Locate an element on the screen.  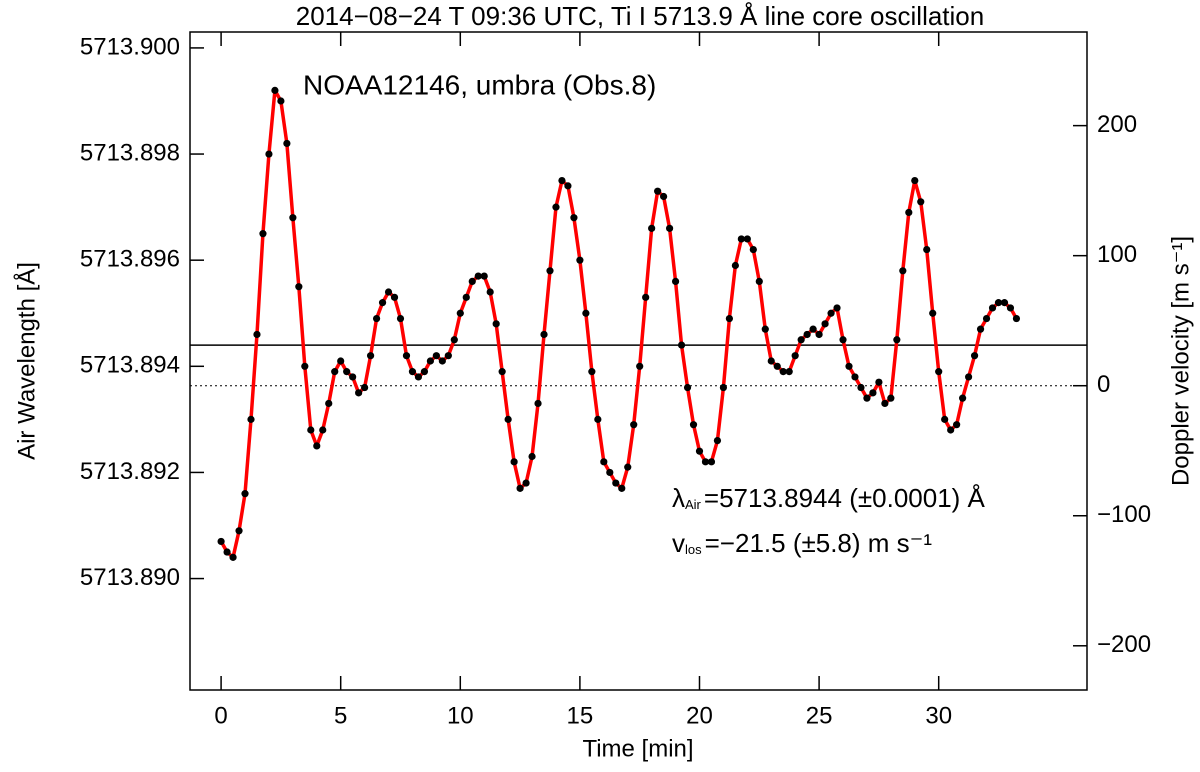
y-tick-label: 5713.892 is located at coordinates (130, 471).